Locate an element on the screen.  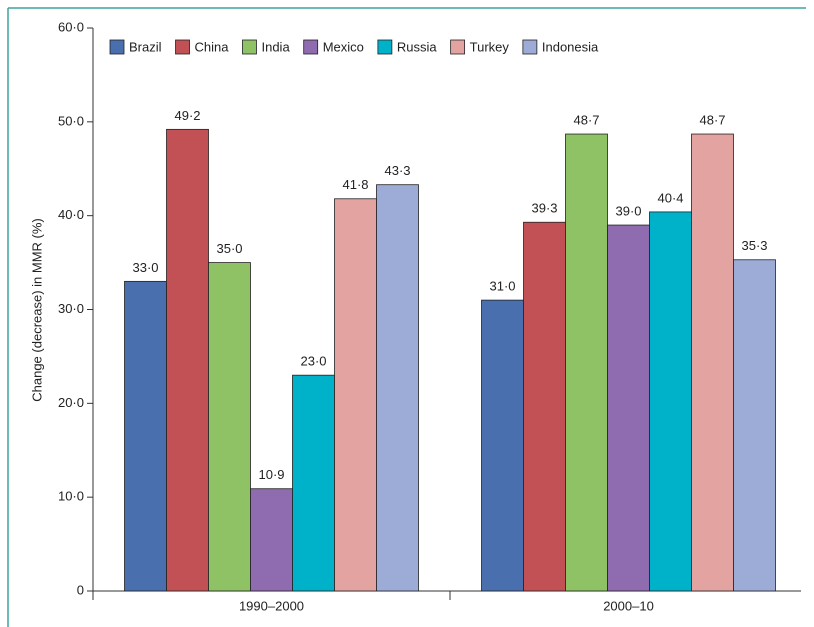
value-label: 23·0 is located at coordinates (313, 361).